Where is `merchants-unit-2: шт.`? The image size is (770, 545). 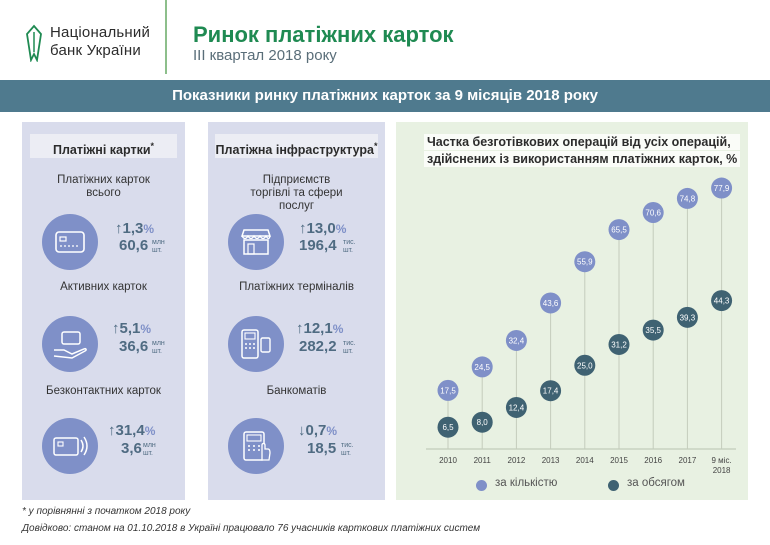 merchants-unit-2: шт. is located at coordinates (348, 250).